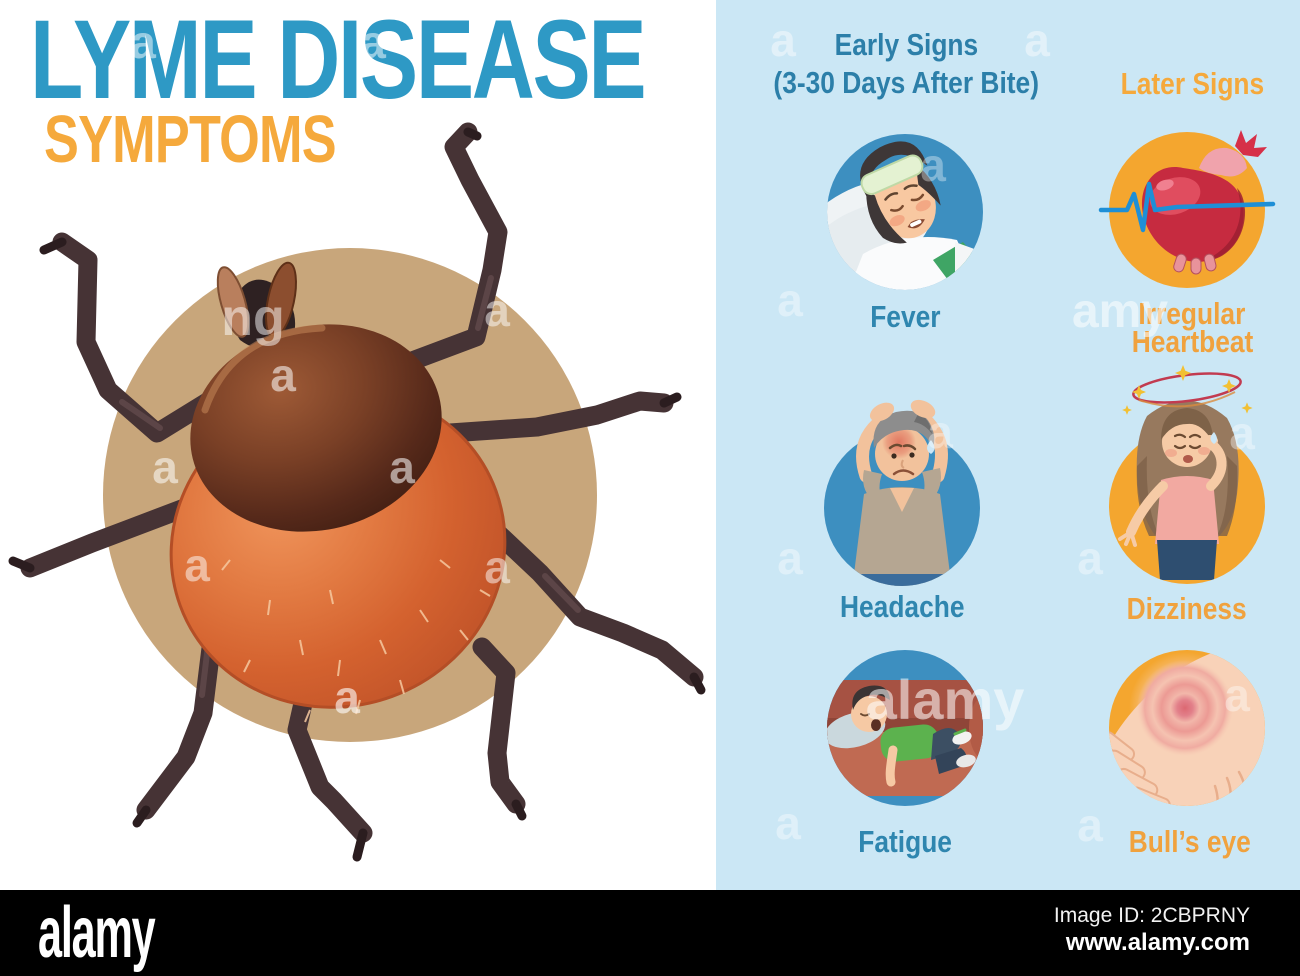 The height and width of the screenshot is (976, 1300). What do you see at coordinates (1185, 708) in the screenshot?
I see `bullseye-rash` at bounding box center [1185, 708].